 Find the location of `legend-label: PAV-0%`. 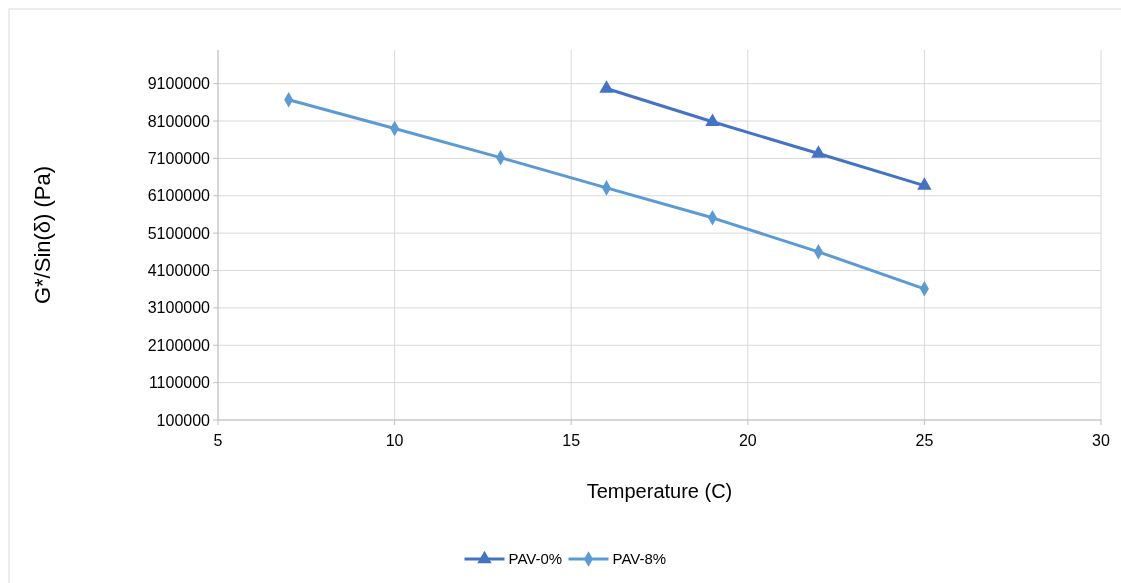

legend-label: PAV-0% is located at coordinates (535, 559).